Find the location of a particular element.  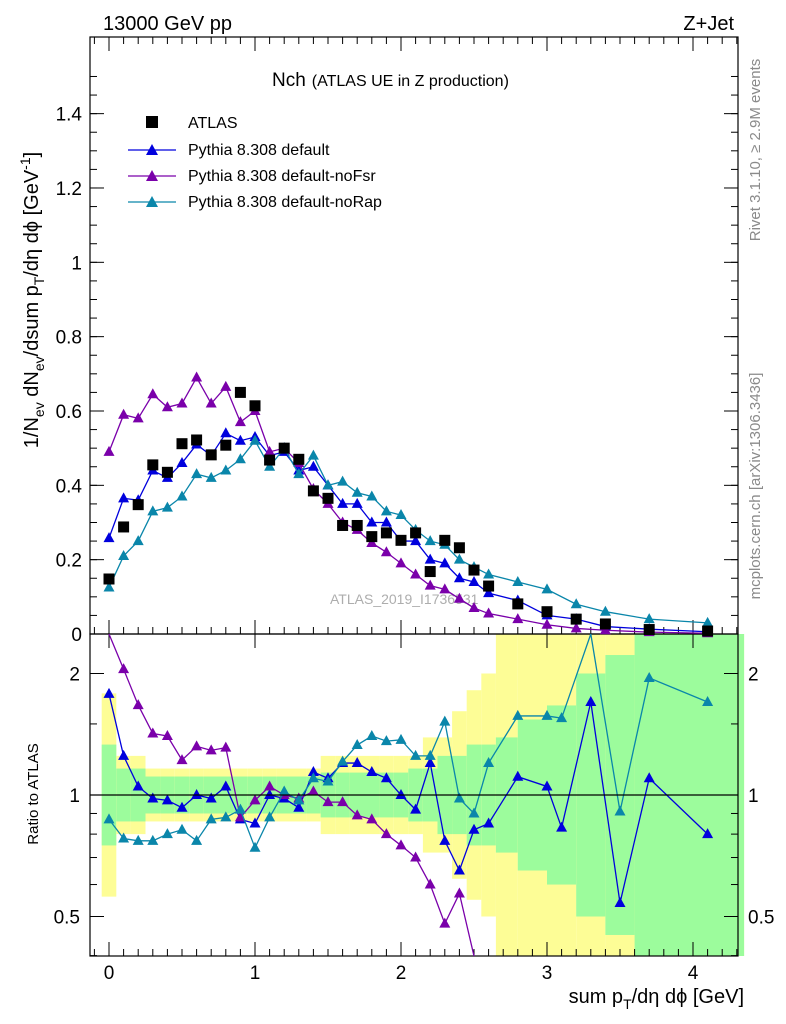

ratio-tick-label-right: 0.5 is located at coordinates (761, 918).